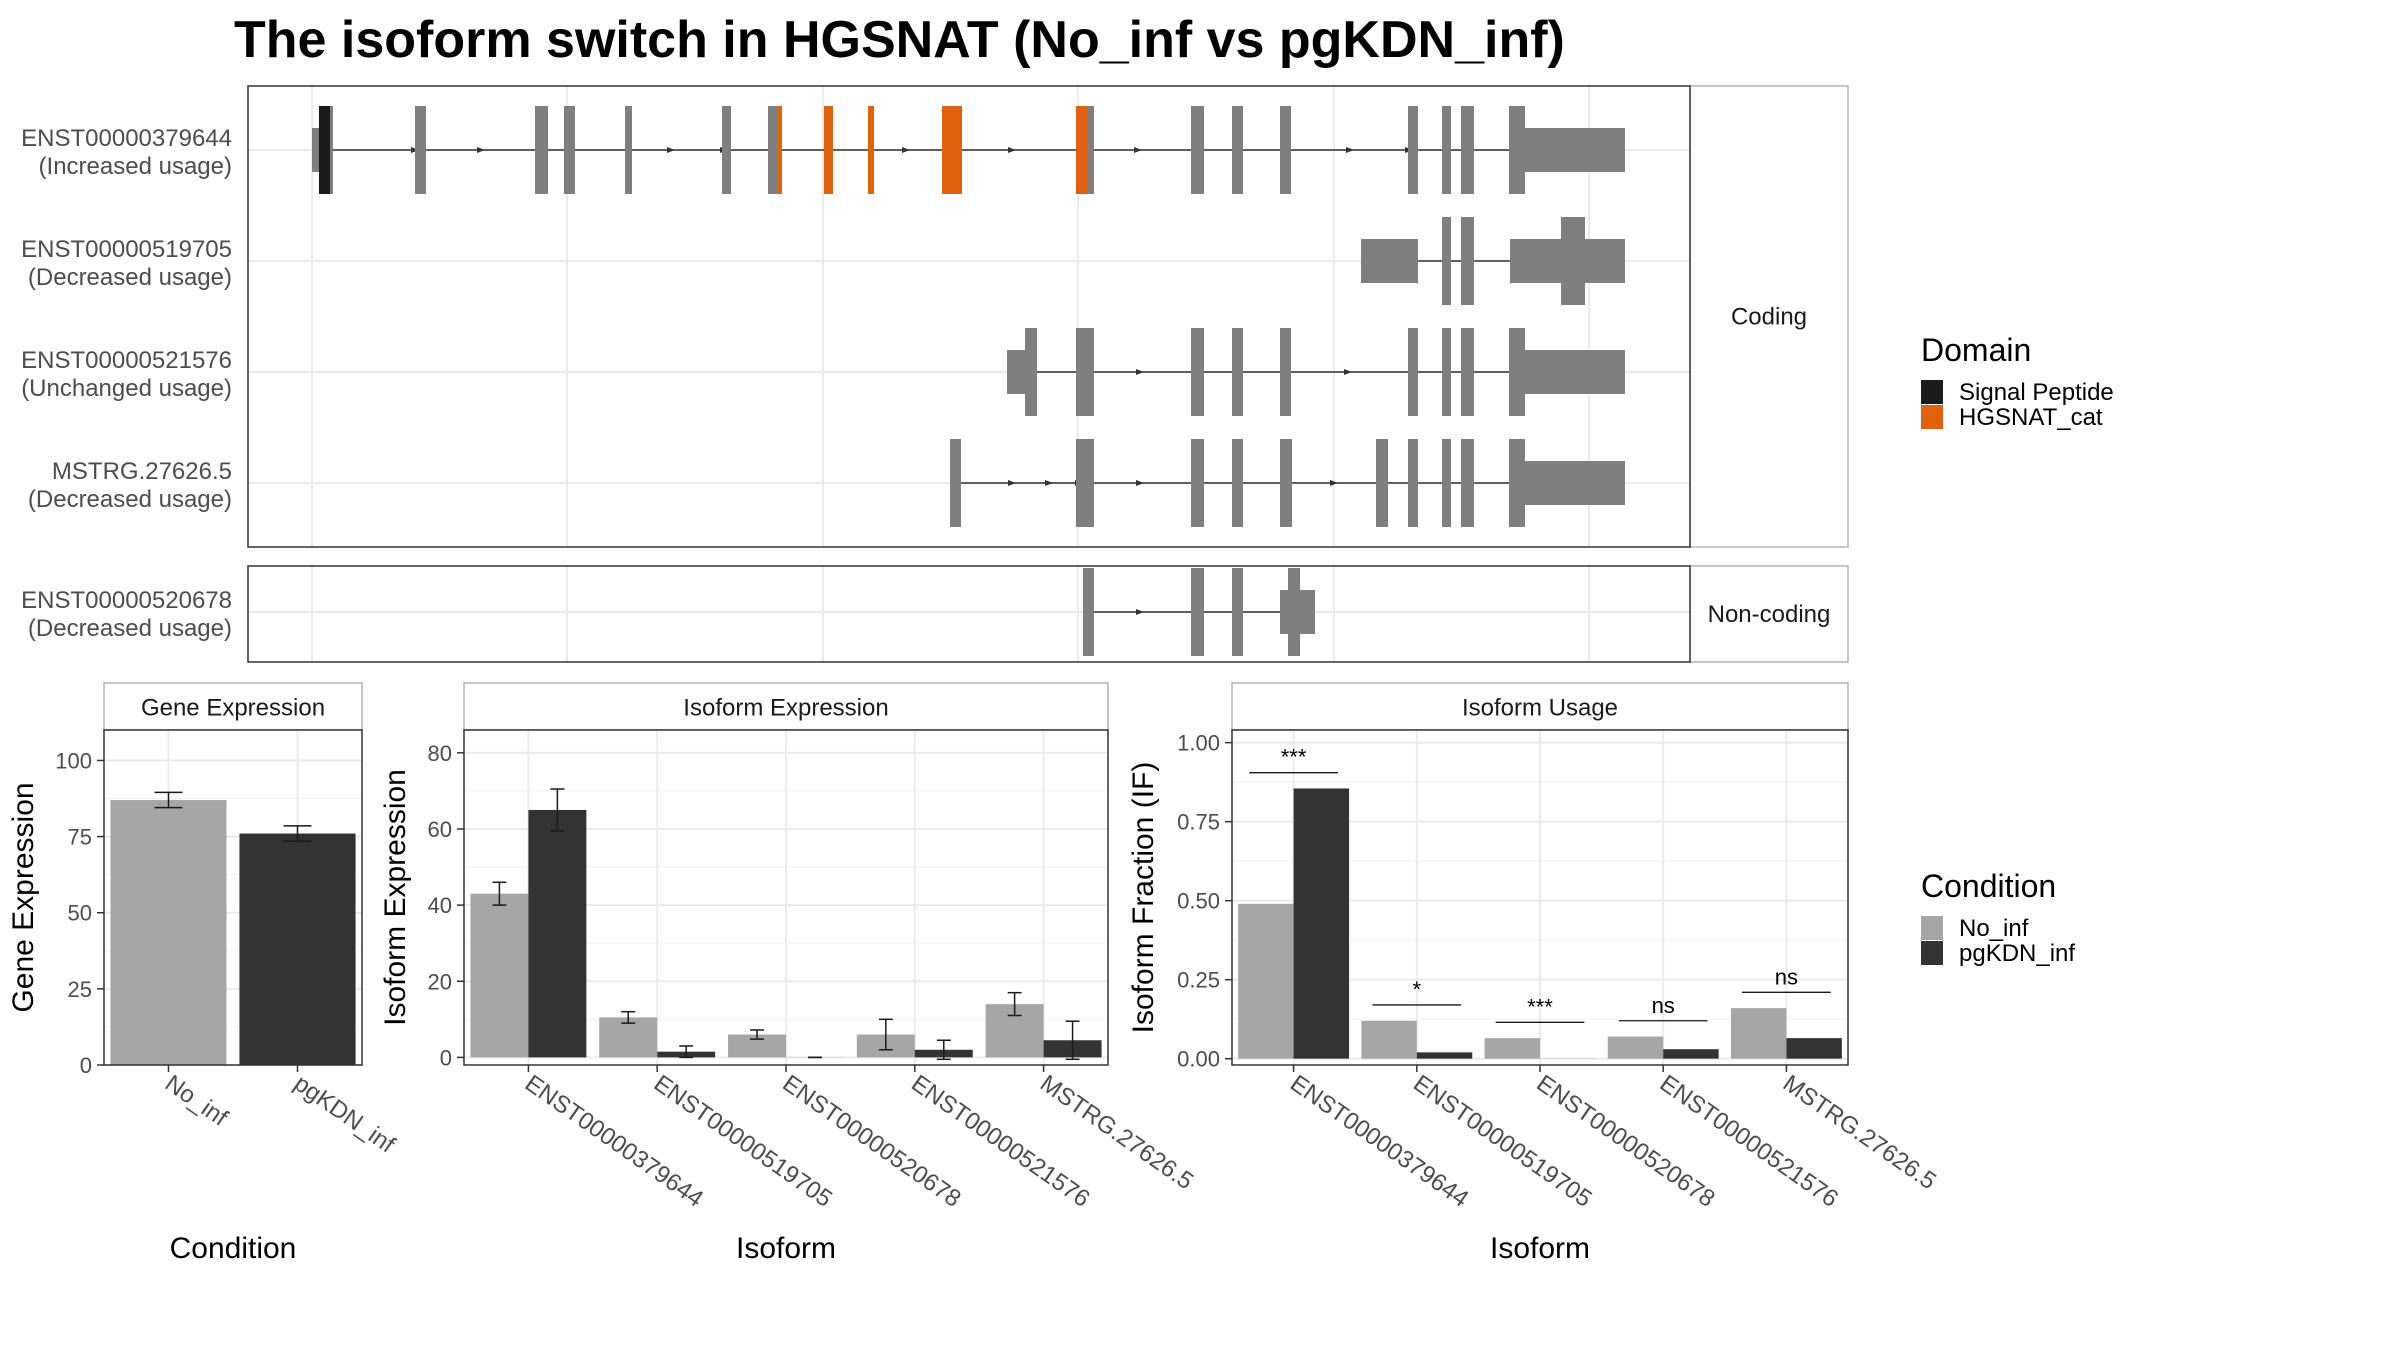  What do you see at coordinates (968, 150) in the screenshot?
I see `transcript-ENST00000379644` at bounding box center [968, 150].